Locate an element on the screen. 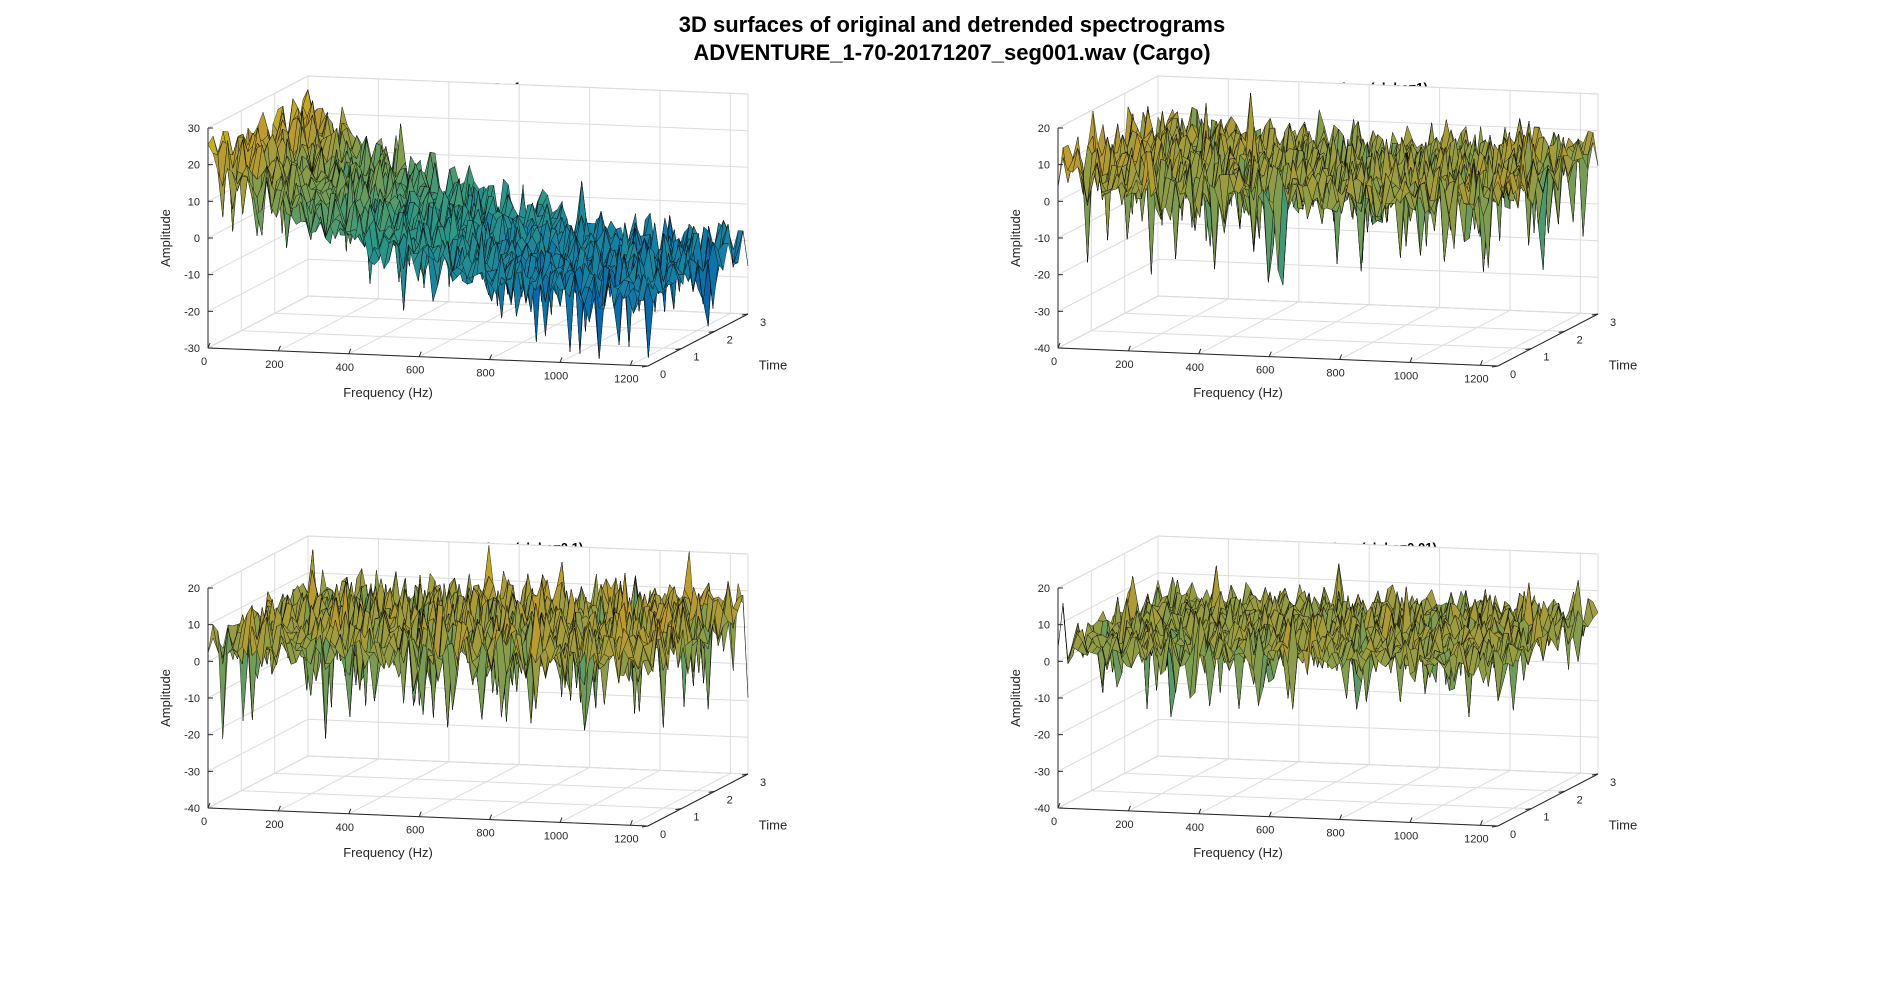  axes-box is located at coordinates (1328, 221).